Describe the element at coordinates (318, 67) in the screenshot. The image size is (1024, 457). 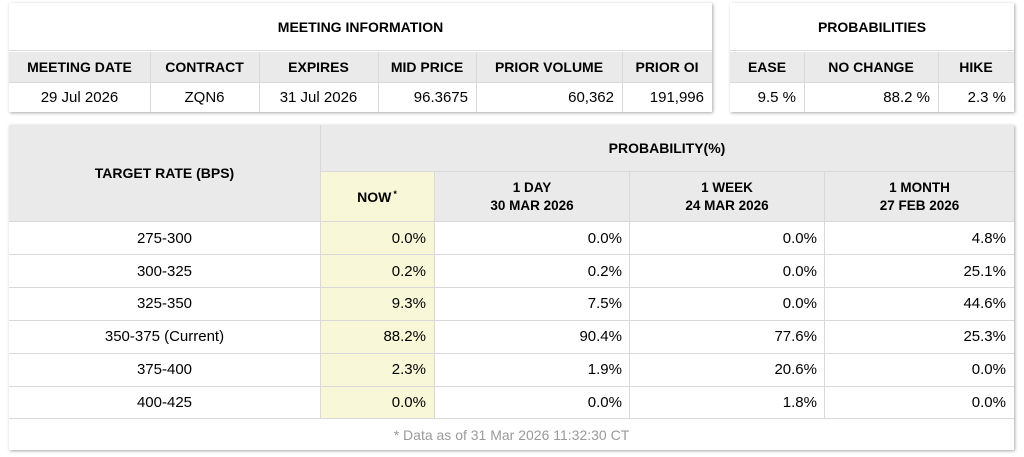
I see `header-expires: EXPIRES` at that location.